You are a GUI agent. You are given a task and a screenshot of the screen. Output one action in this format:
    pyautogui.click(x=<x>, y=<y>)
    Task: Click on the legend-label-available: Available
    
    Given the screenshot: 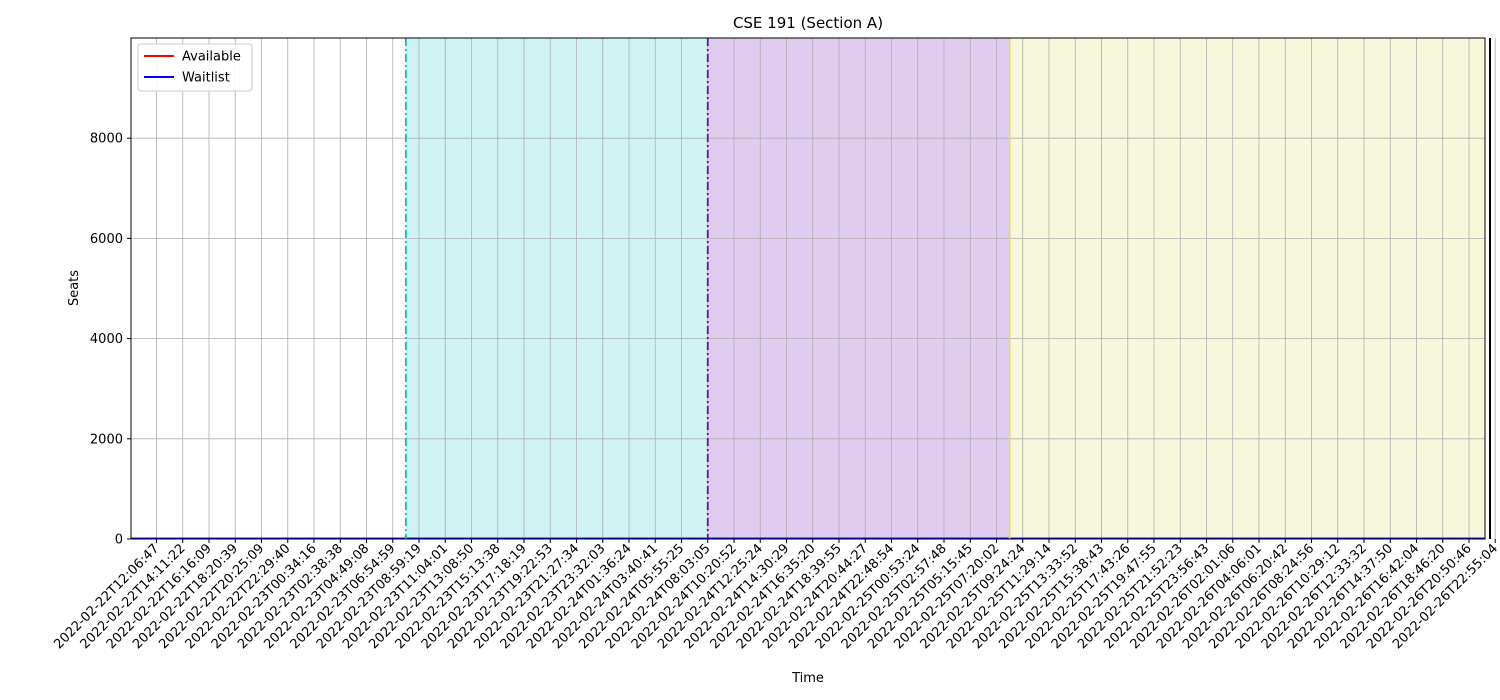 What is the action you would take?
    pyautogui.click(x=211, y=57)
    